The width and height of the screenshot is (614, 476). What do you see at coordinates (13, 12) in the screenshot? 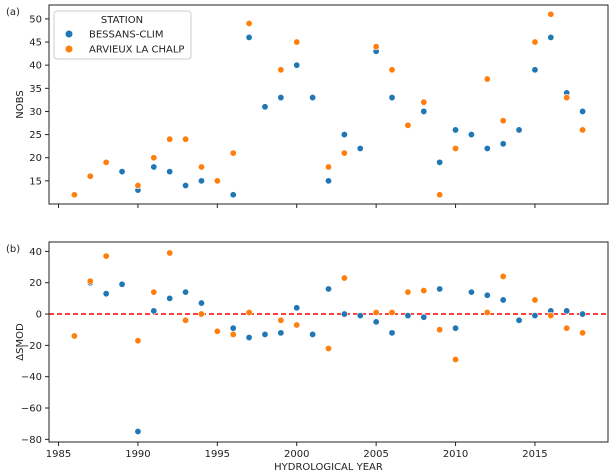
I see `panel-label: (a)` at bounding box center [13, 12].